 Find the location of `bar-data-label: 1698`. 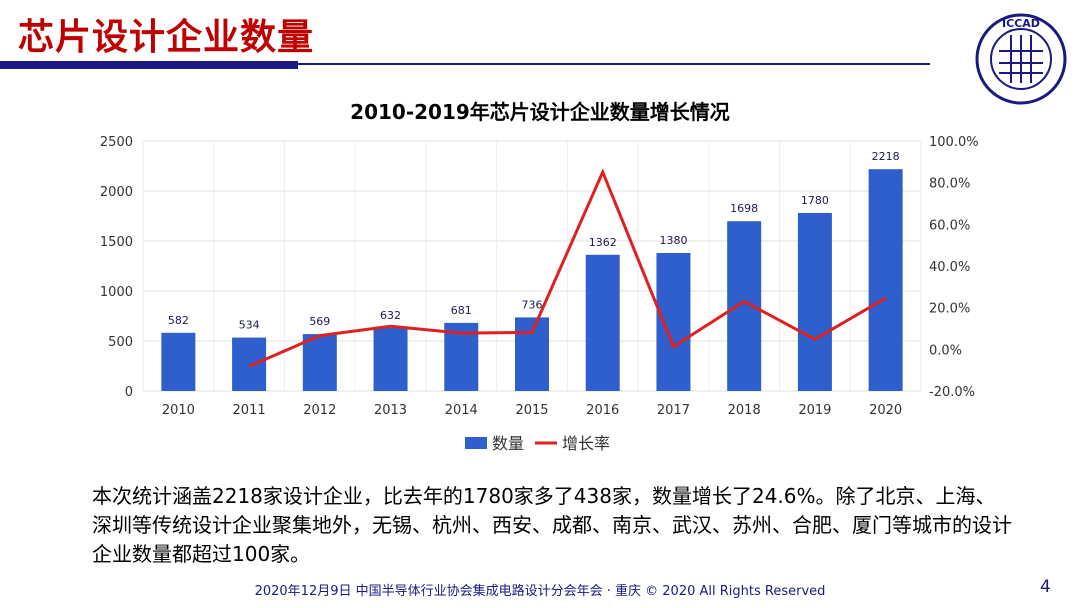

bar-data-label: 1698 is located at coordinates (744, 208).